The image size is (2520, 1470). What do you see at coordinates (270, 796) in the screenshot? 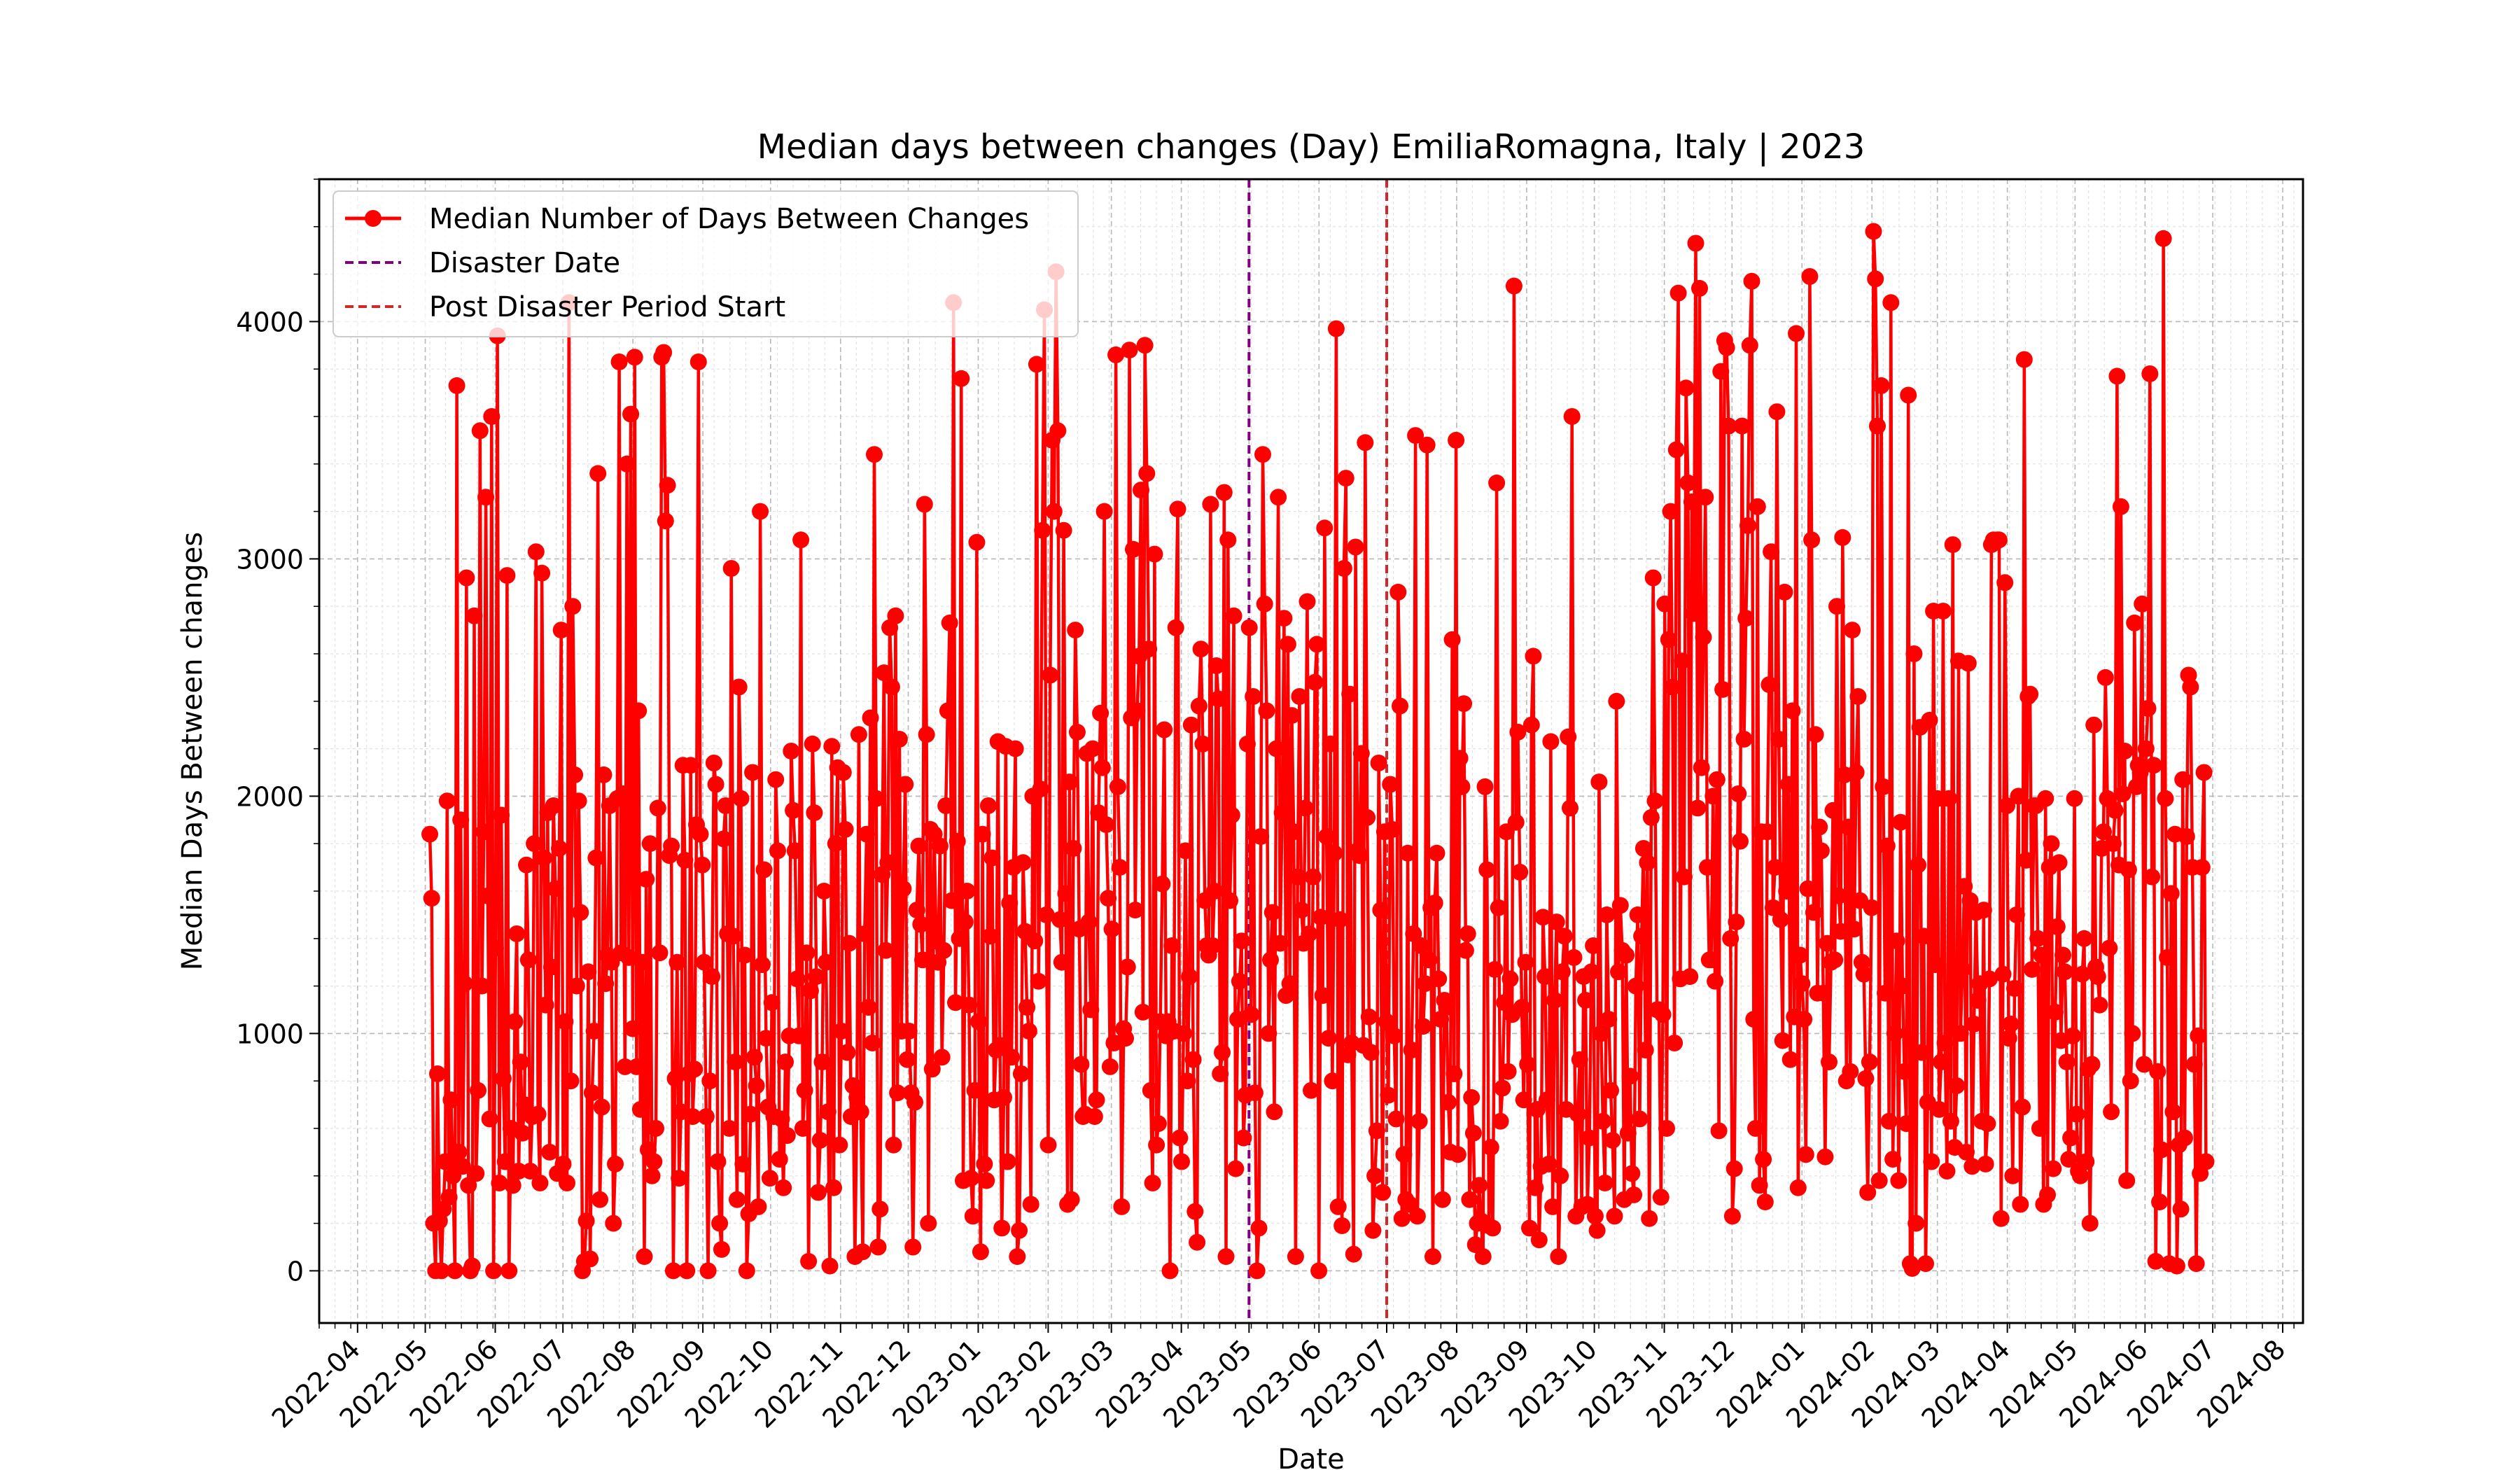
I see `y-tick-label: 2000` at bounding box center [270, 796].